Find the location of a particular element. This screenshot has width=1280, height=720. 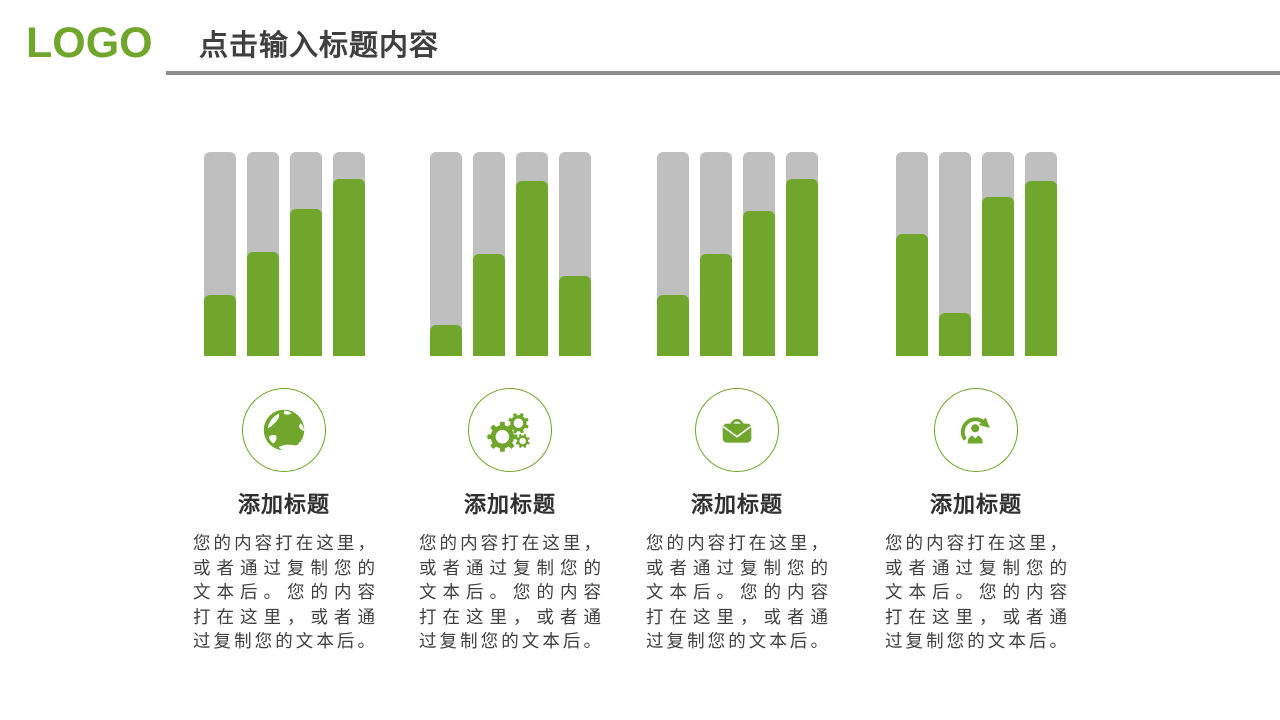

briefcase-icon is located at coordinates (737, 430).